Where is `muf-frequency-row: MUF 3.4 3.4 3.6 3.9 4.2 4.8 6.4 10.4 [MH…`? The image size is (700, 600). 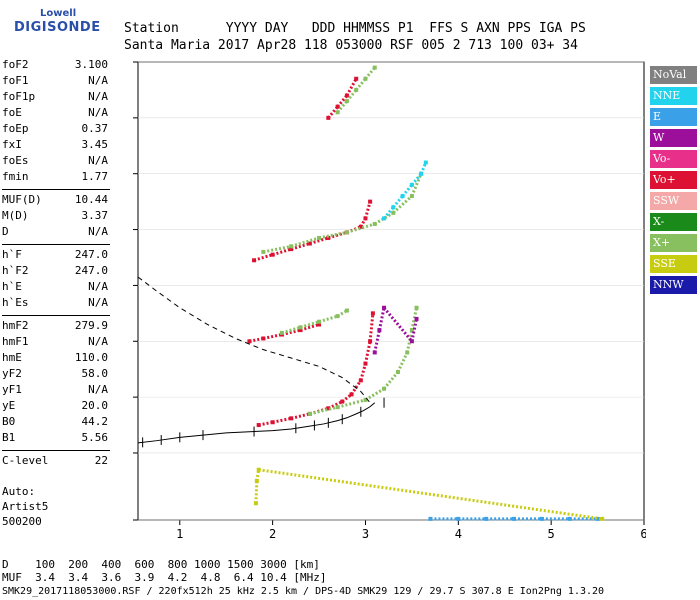 muf-frequency-row: MUF 3.4 3.4 3.6 3.9 4.2 4.8 6.4 10.4 [MH… is located at coordinates (164, 577).